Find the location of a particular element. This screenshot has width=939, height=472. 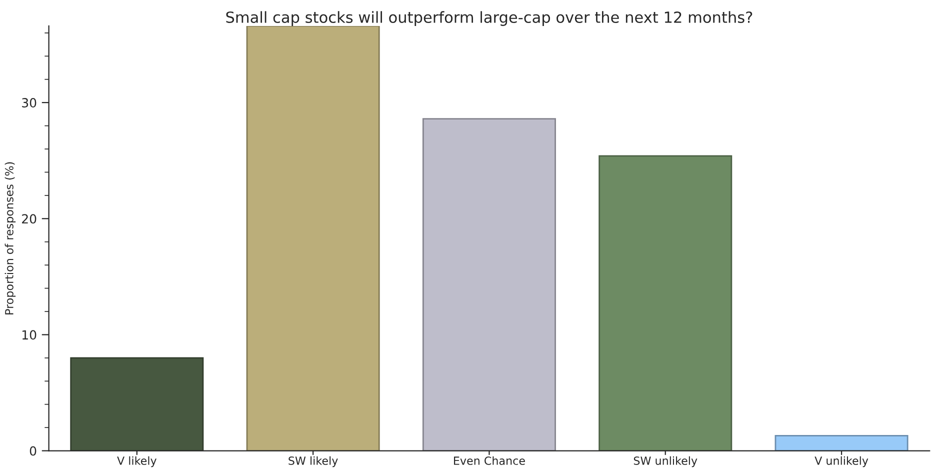

x-tick-label: SW likely is located at coordinates (313, 462).